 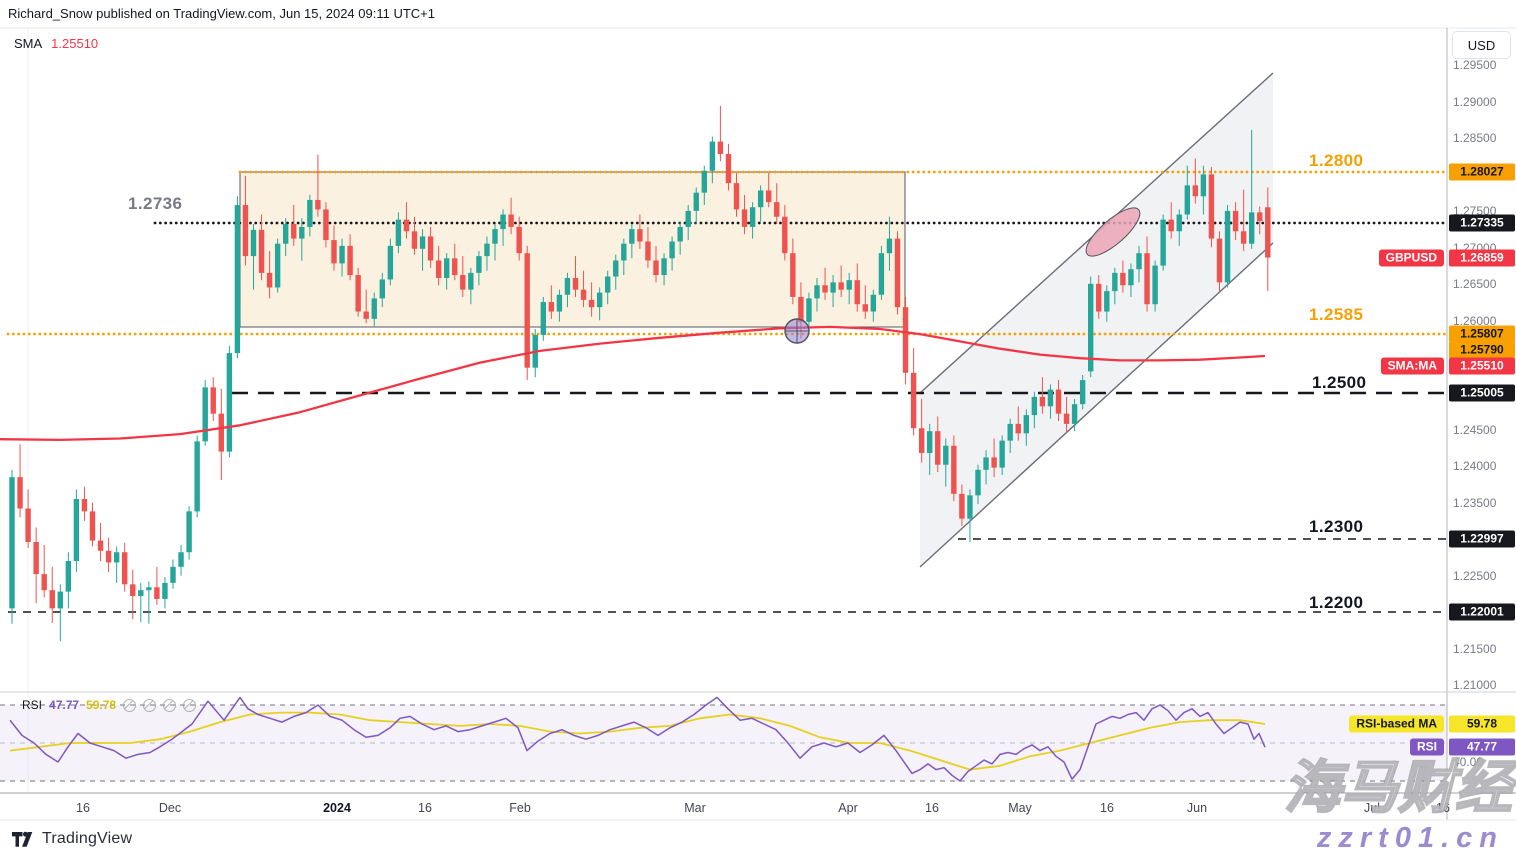 I want to click on visibility-icon, so click(x=130, y=705).